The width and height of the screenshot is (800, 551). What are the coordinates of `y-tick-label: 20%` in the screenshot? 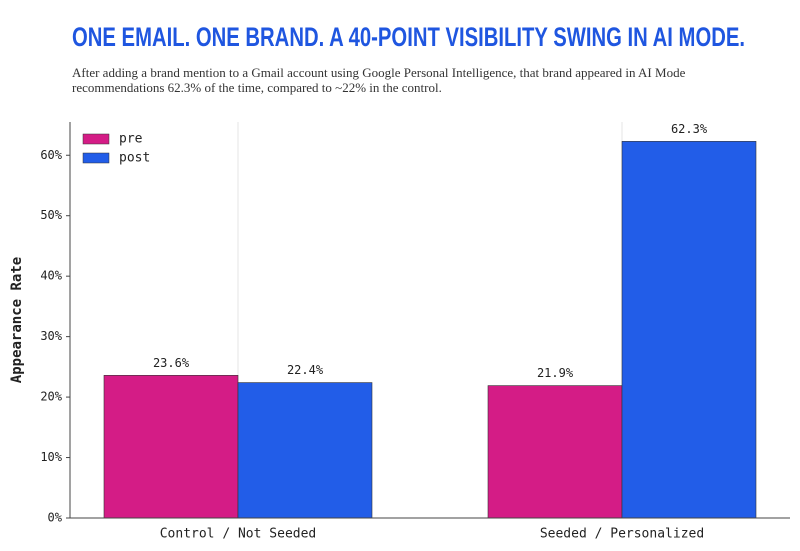 It's located at (51, 397).